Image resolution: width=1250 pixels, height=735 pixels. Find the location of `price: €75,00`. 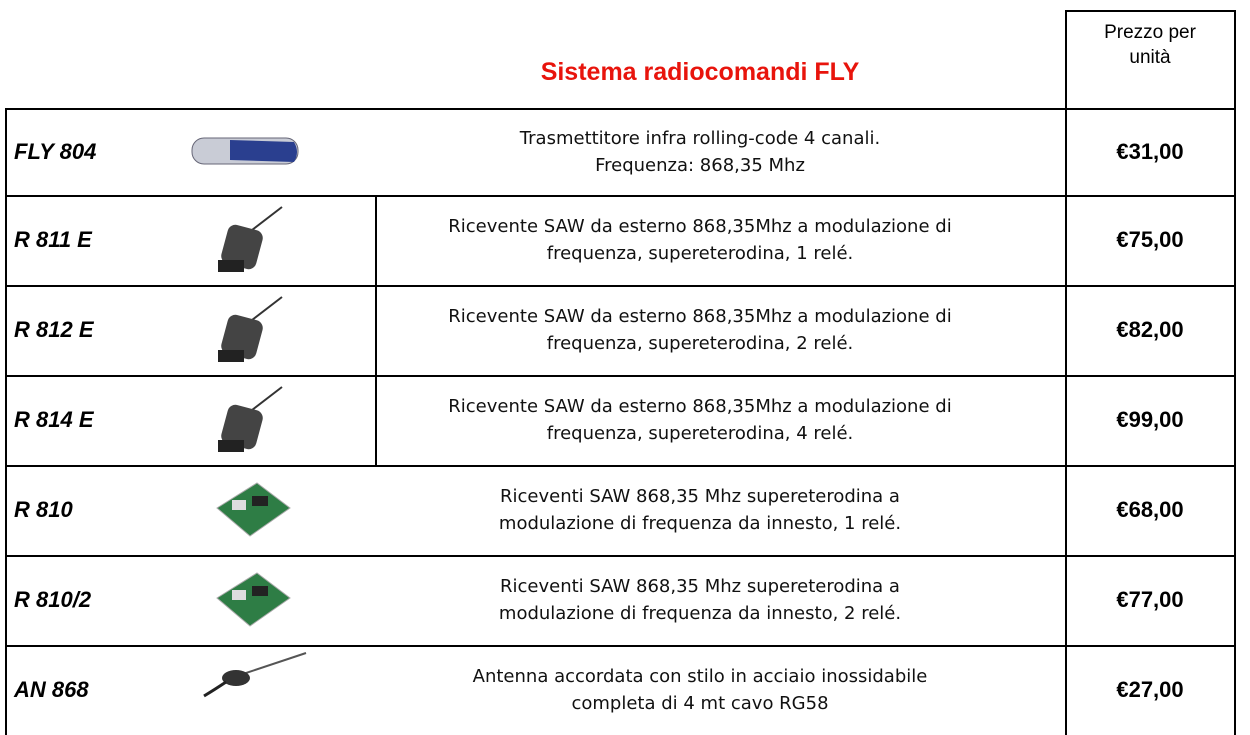

price: €75,00 is located at coordinates (1150, 239).